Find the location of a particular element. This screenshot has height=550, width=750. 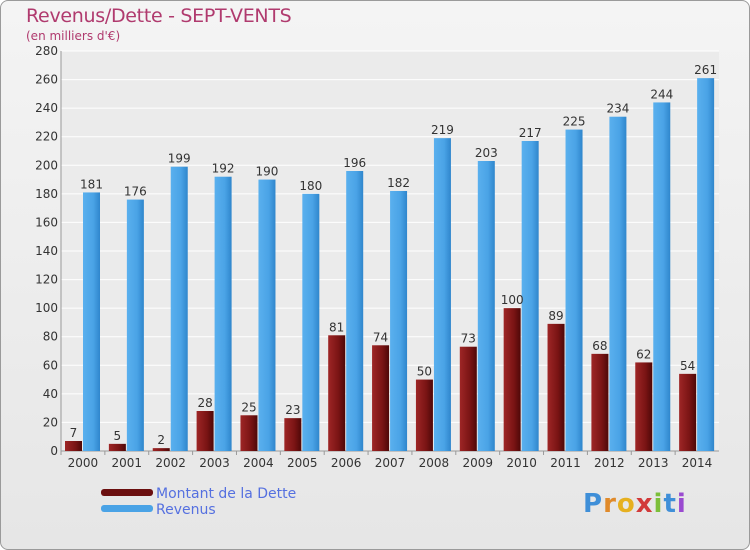

legend-label-debt: Montant de la Dette is located at coordinates (226, 494).